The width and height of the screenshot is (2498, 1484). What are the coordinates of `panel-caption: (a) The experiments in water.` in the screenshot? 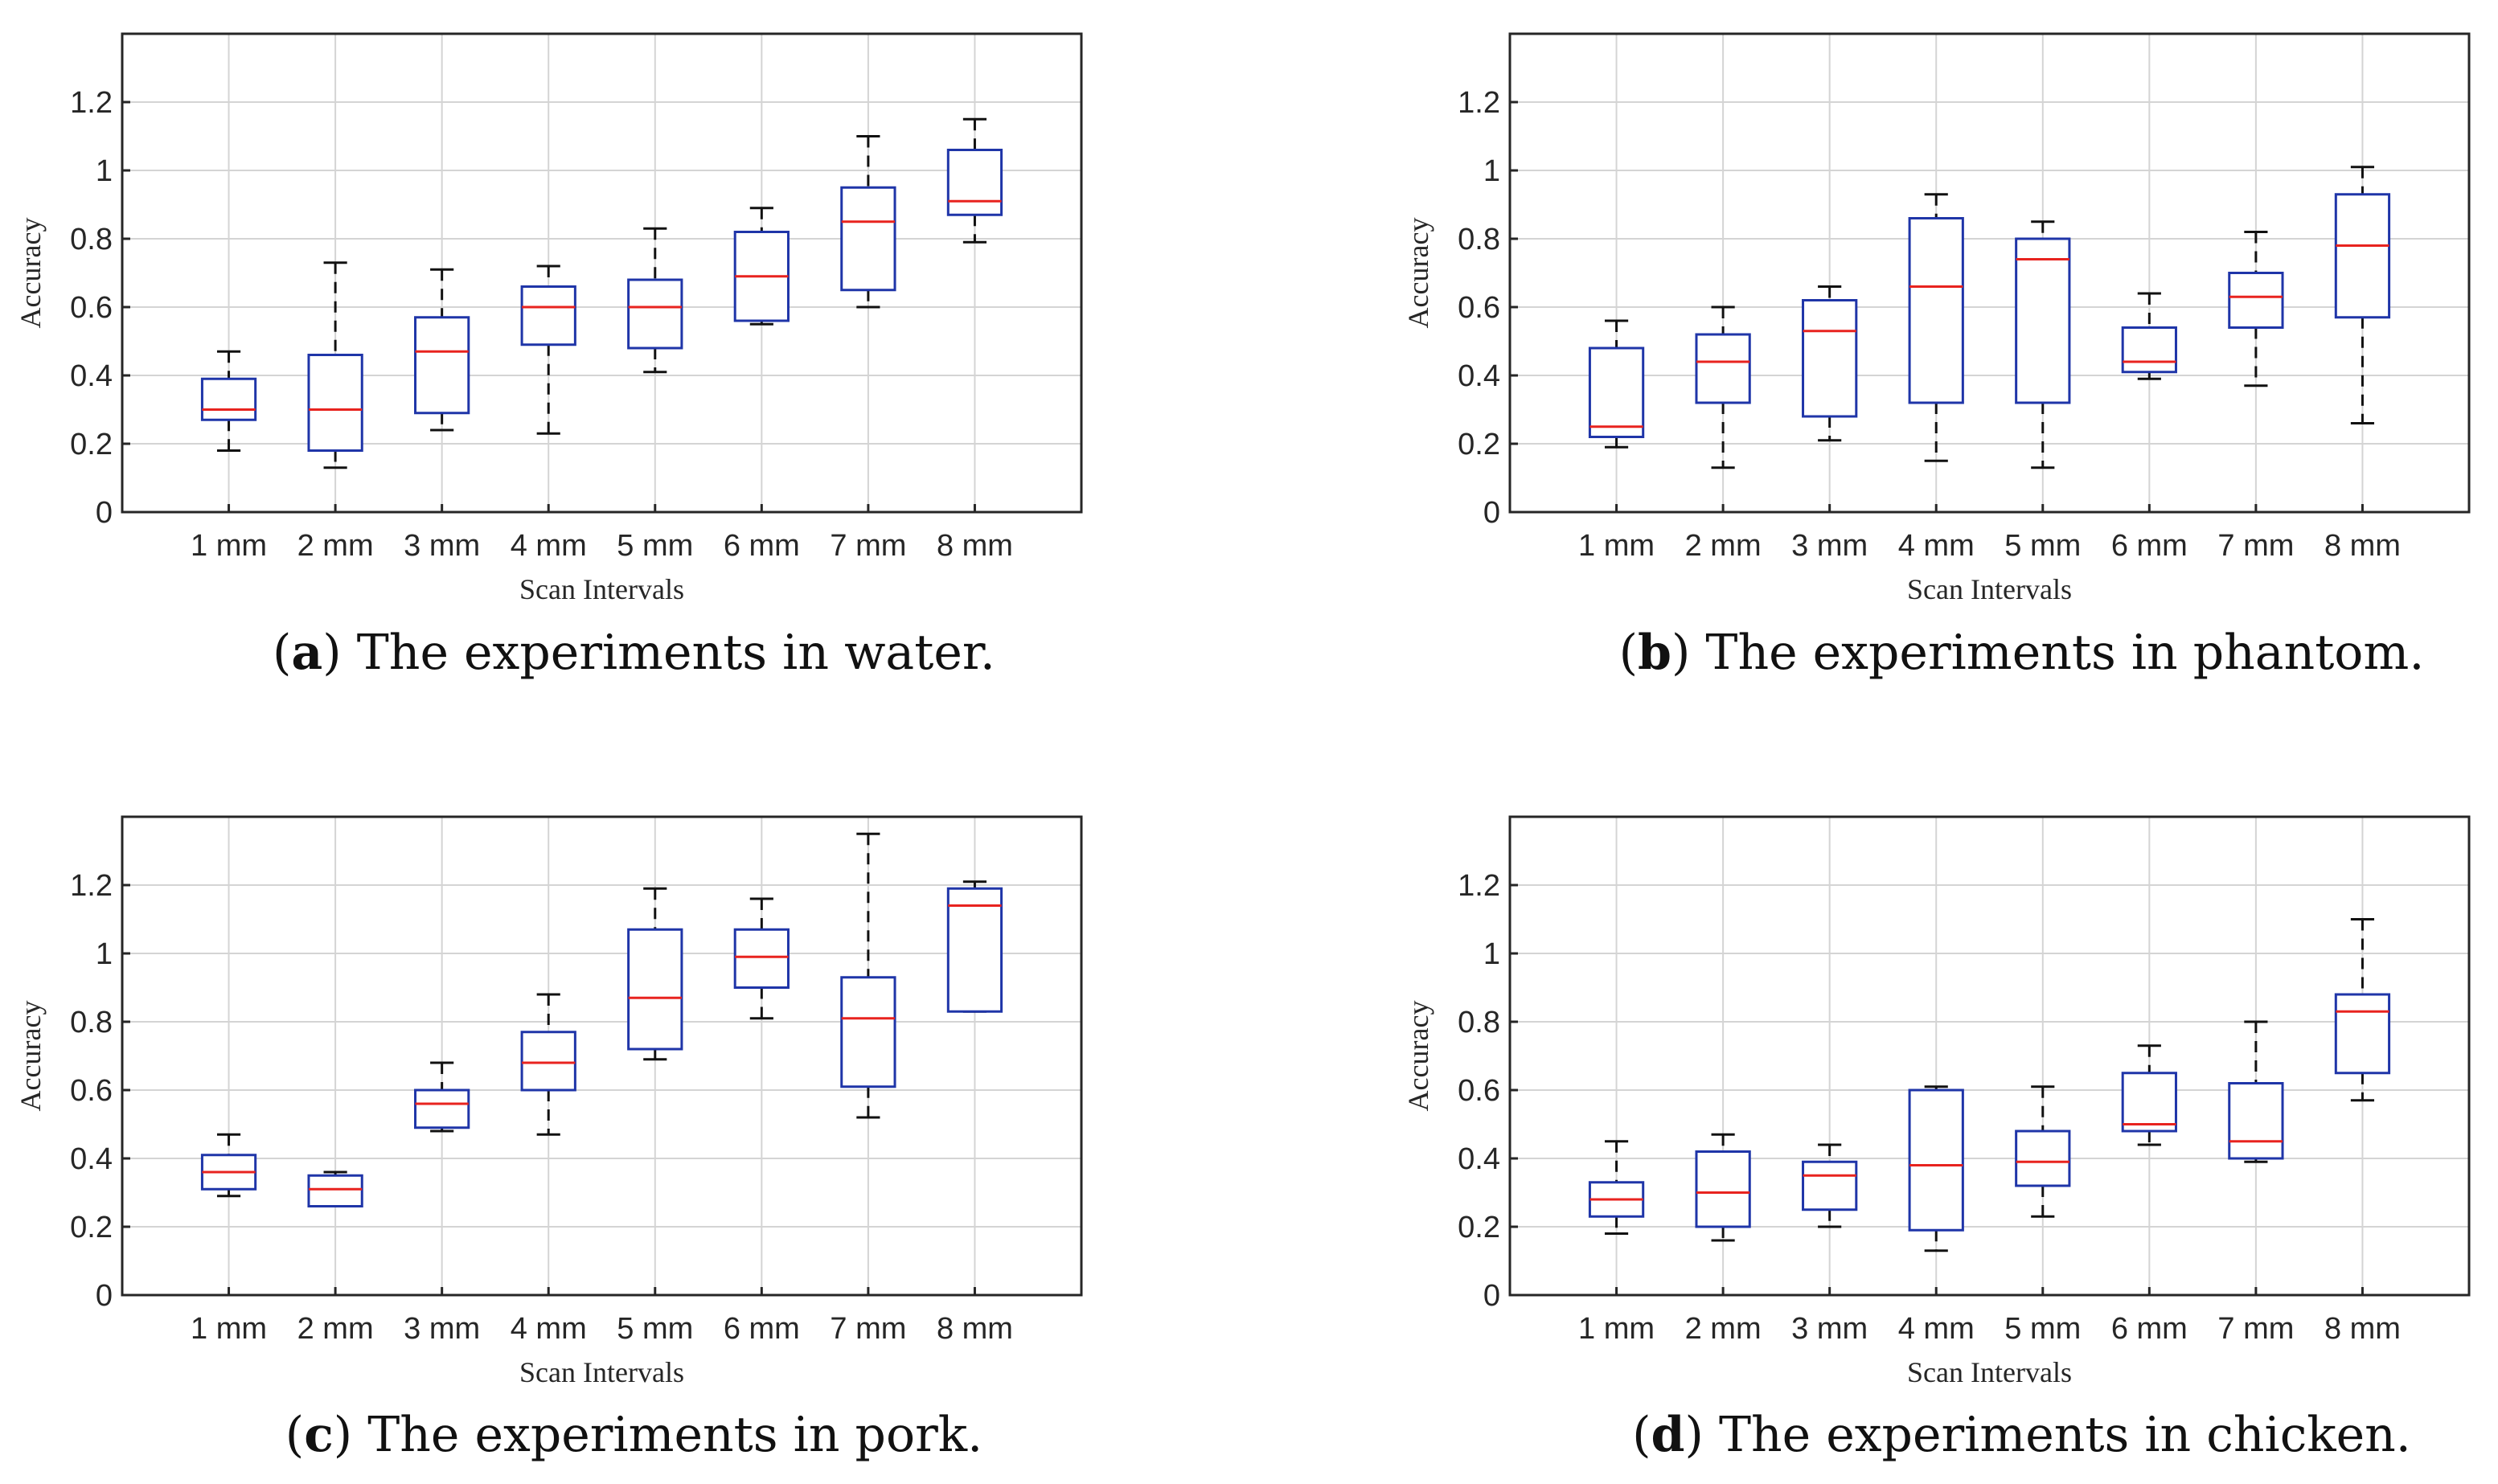 It's located at (634, 653).